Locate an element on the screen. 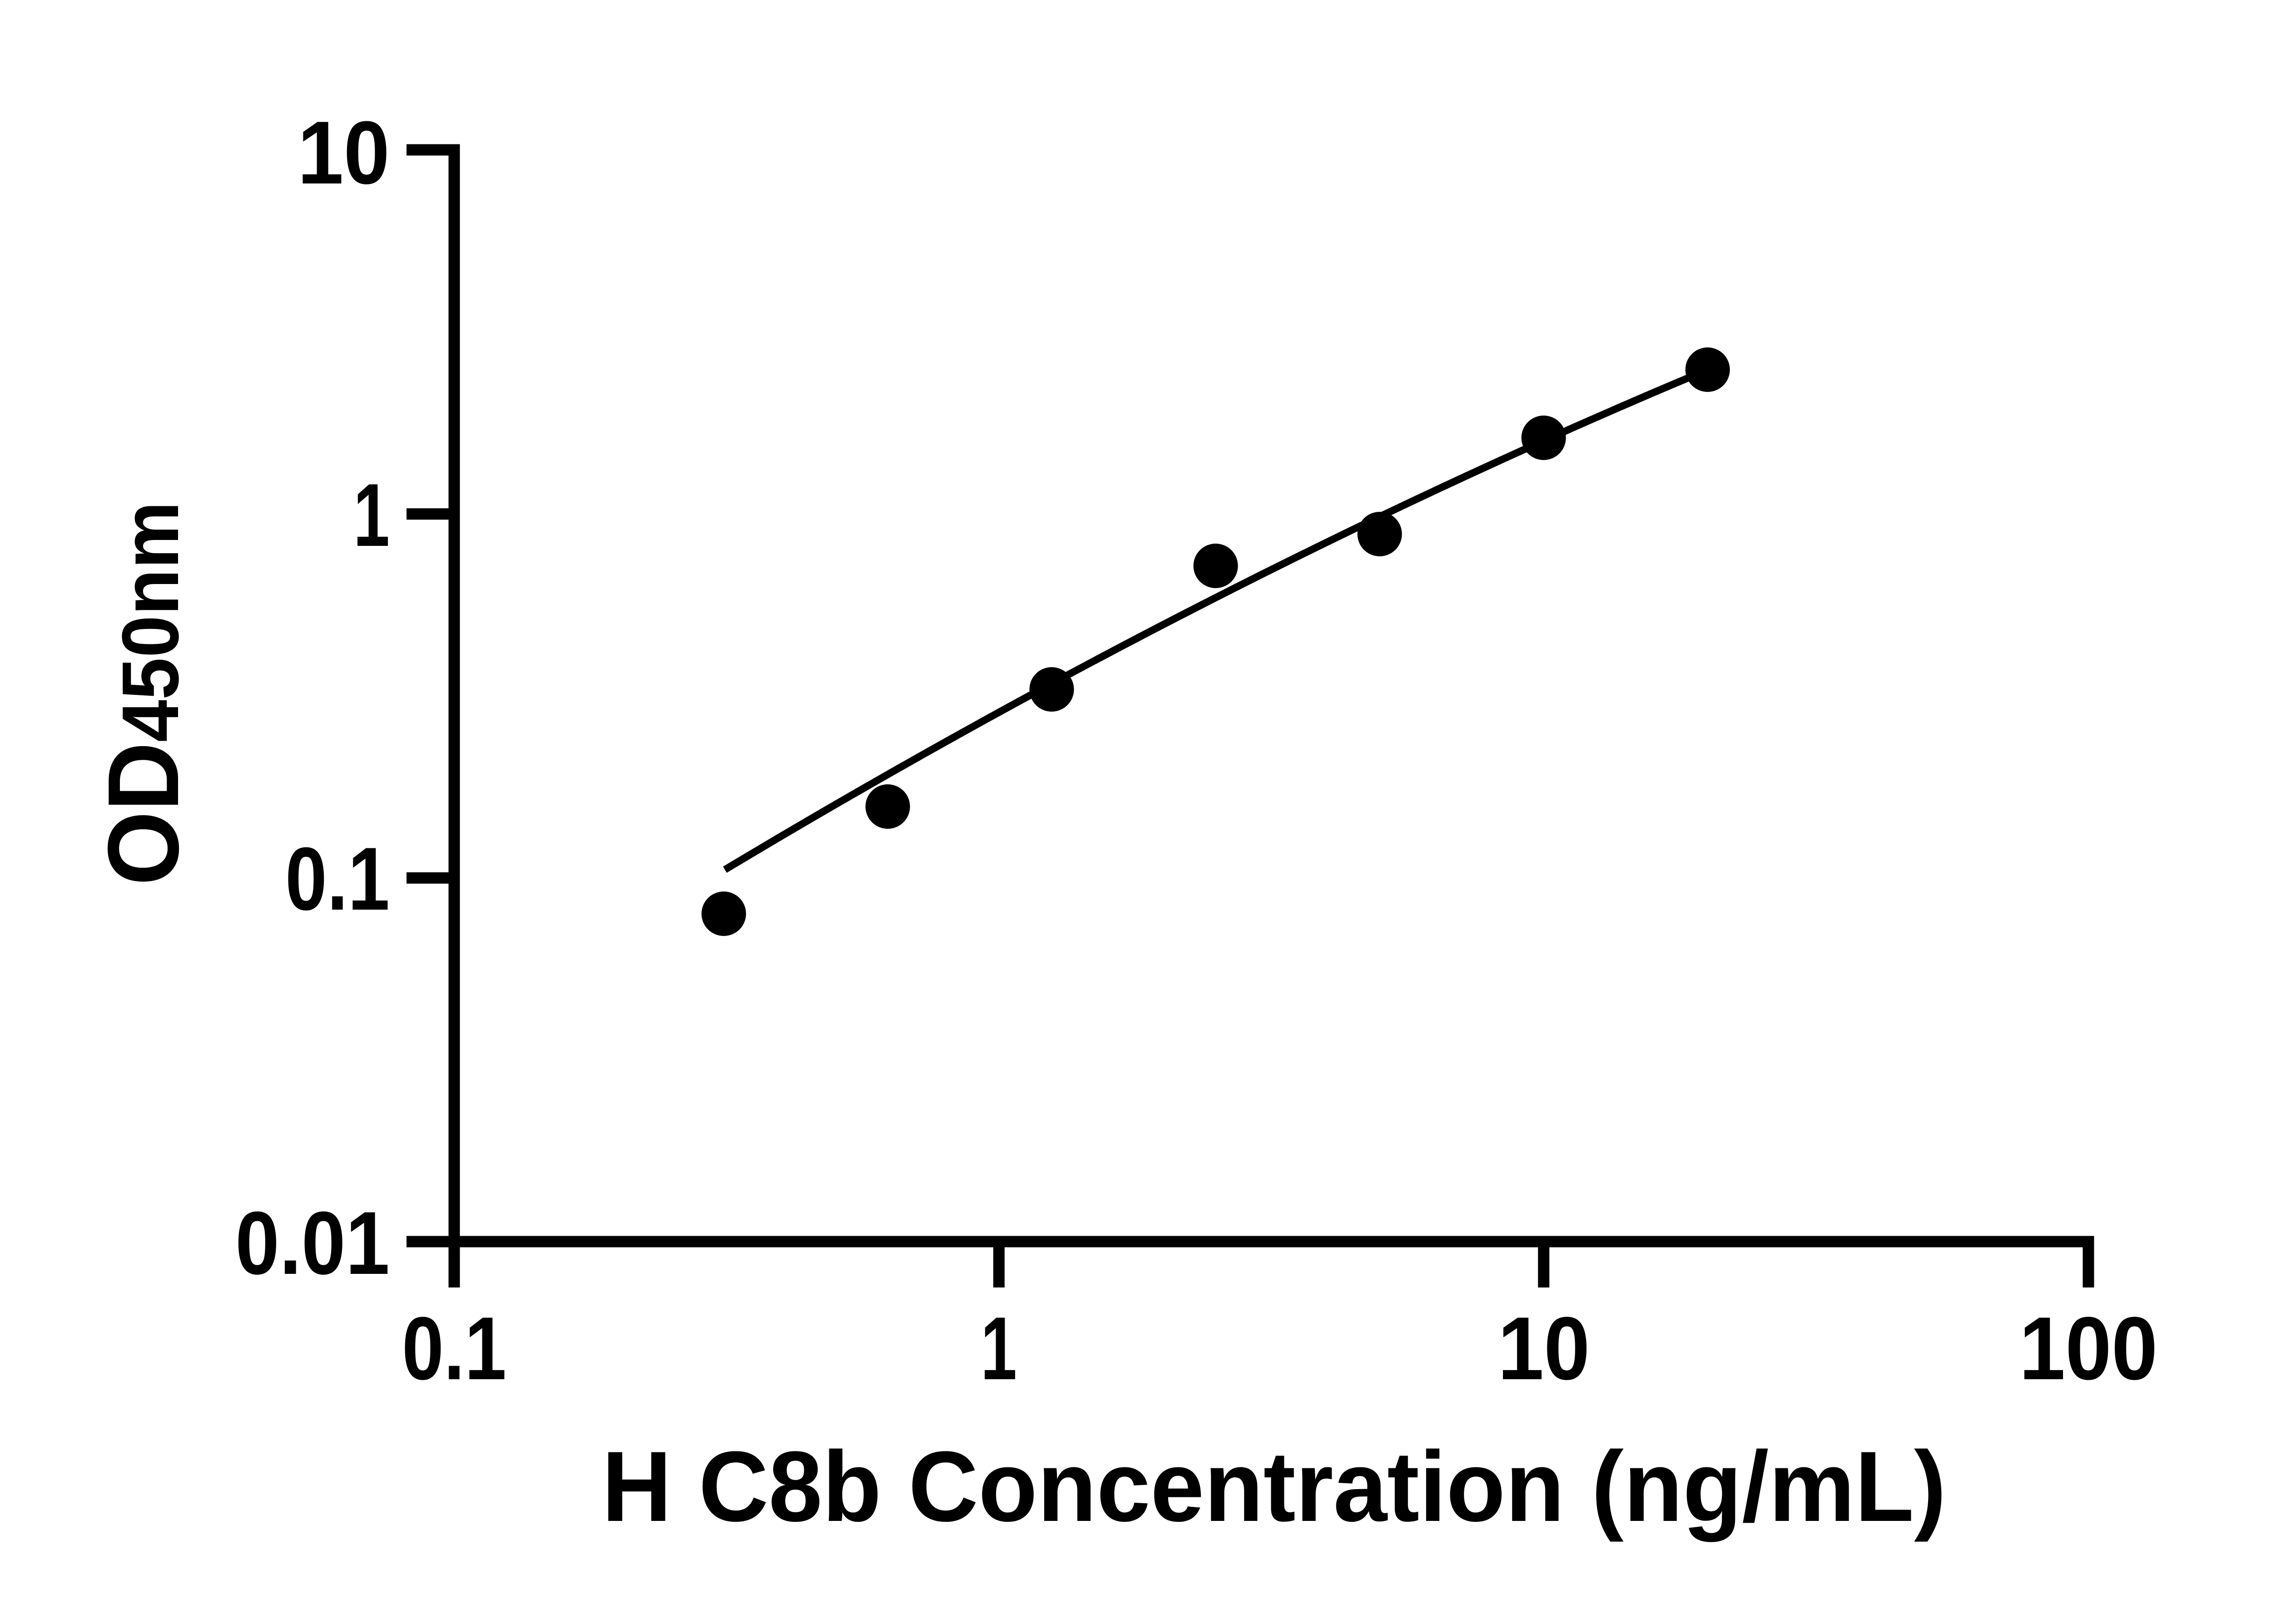  svg-text: 100 is located at coordinates (2088, 1348).